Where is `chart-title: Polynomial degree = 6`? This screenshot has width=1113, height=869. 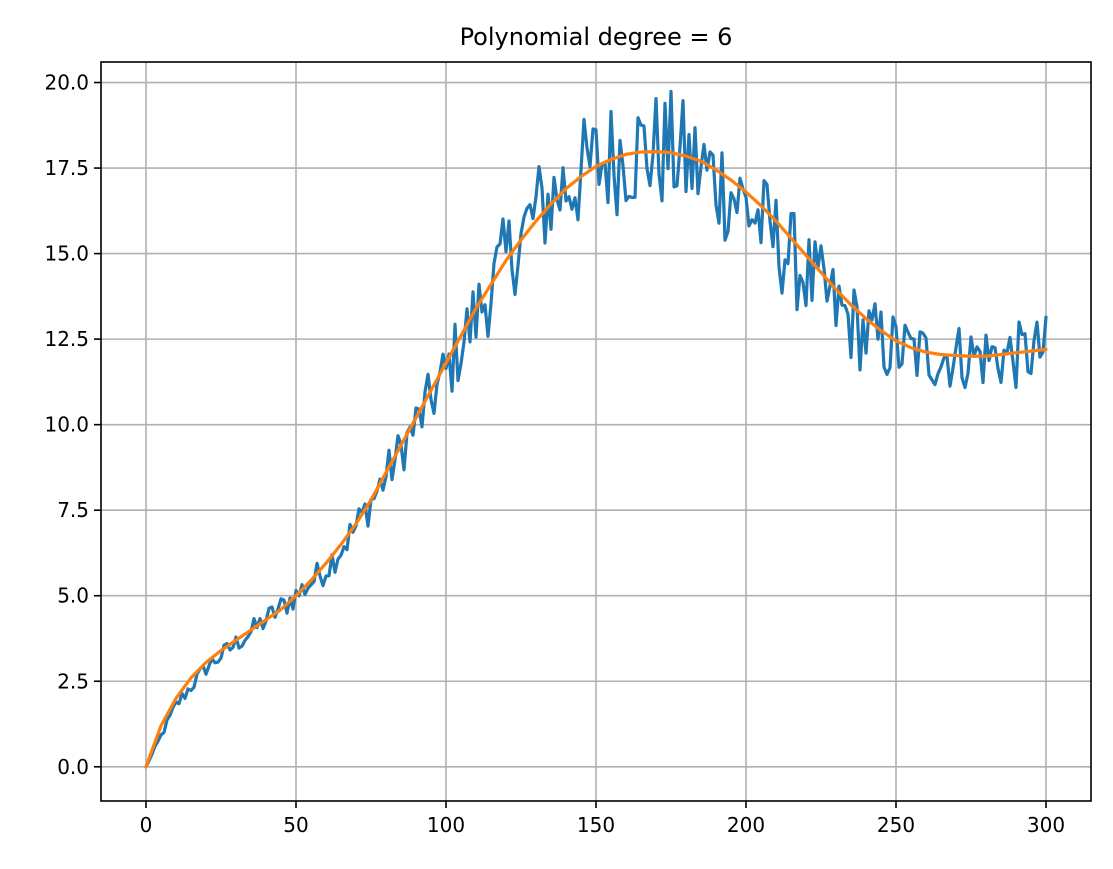 chart-title: Polynomial degree = 6 is located at coordinates (596, 37).